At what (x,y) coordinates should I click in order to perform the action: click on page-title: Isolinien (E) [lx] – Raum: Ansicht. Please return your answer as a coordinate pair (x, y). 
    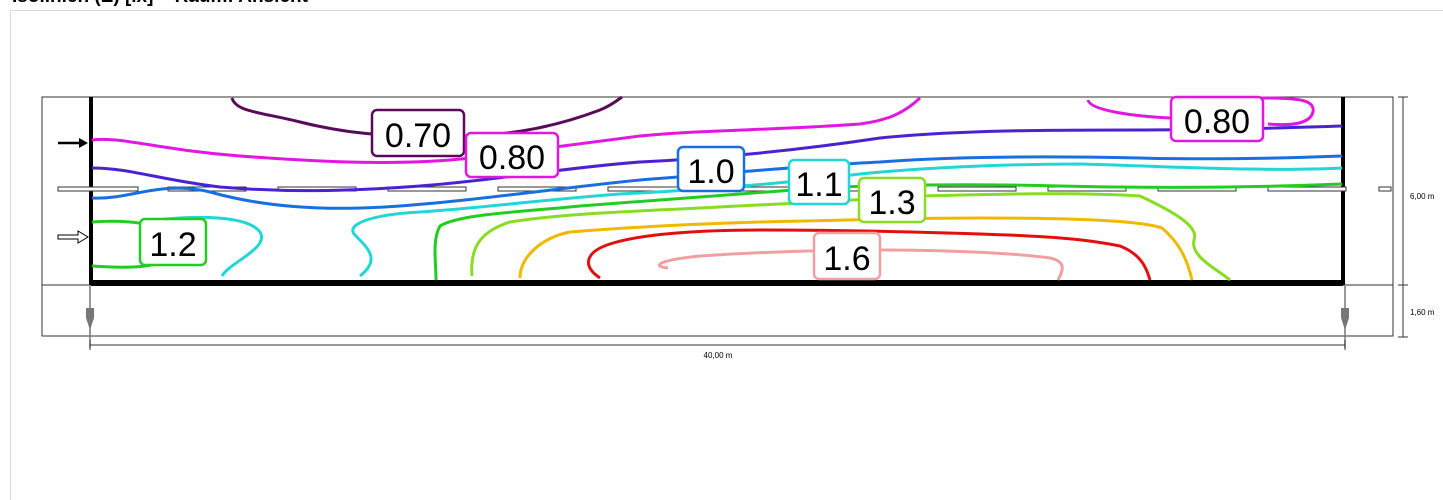
    Looking at the image, I should click on (160, 4).